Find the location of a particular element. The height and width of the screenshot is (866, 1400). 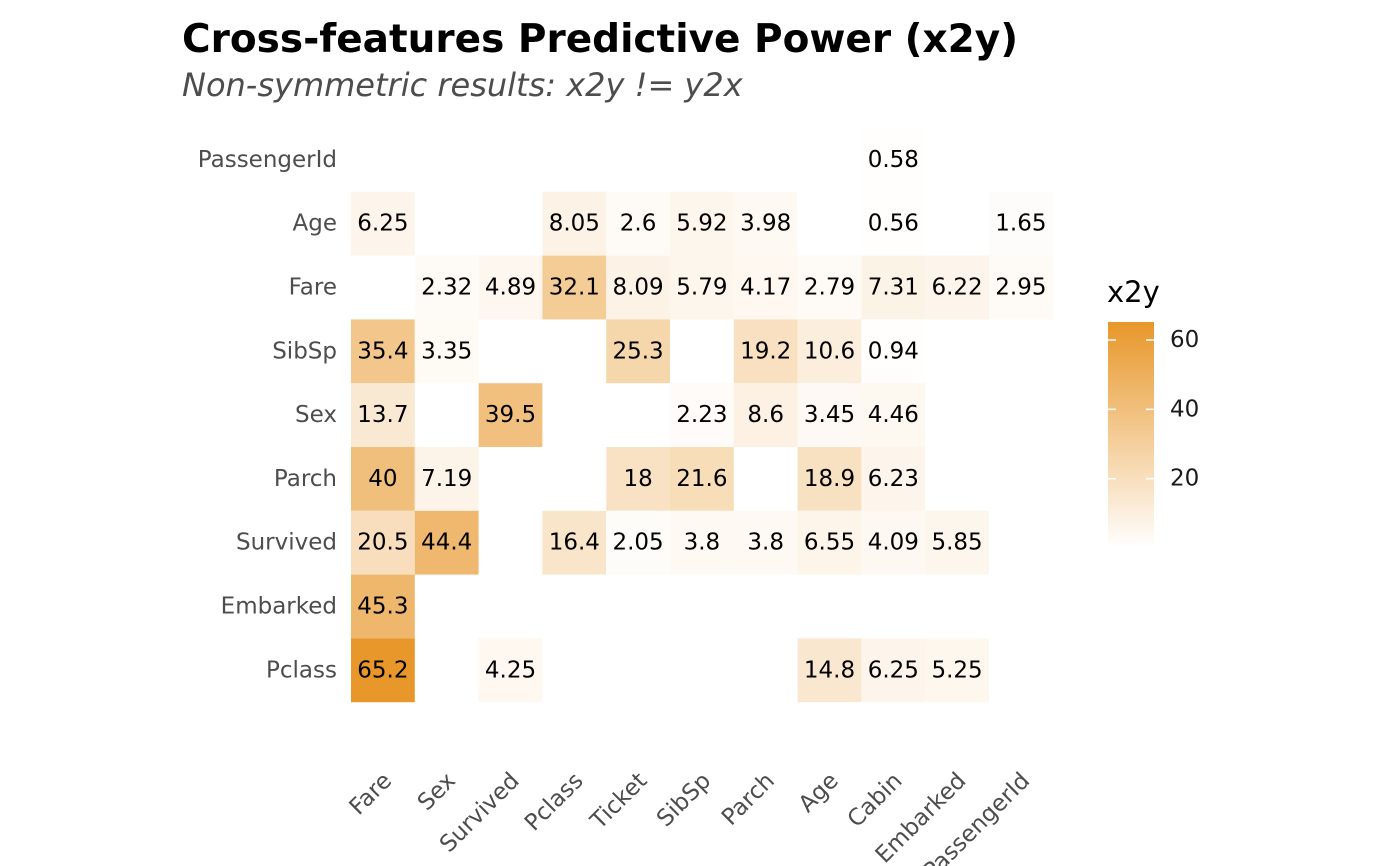

heatmap-cell-value: 6.25 is located at coordinates (893, 670).